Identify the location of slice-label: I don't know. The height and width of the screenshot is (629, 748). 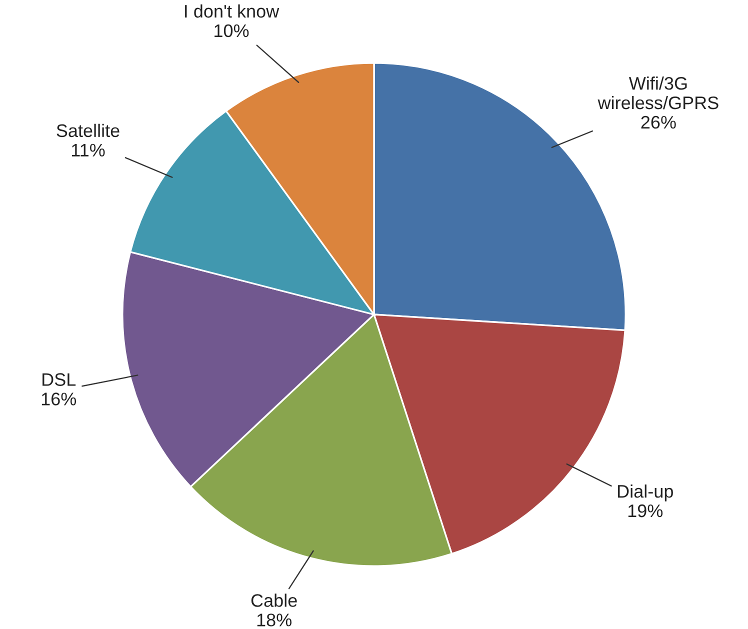
(232, 11).